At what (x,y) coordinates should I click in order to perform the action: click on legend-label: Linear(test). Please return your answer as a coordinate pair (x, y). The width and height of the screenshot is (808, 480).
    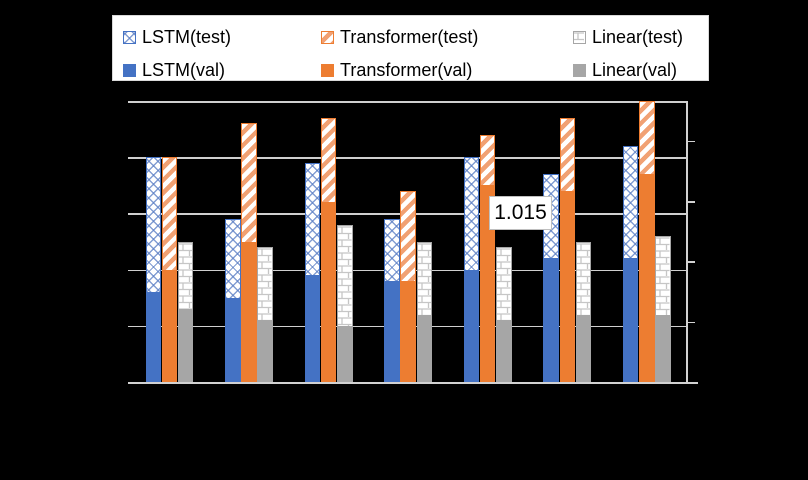
    Looking at the image, I should click on (638, 37).